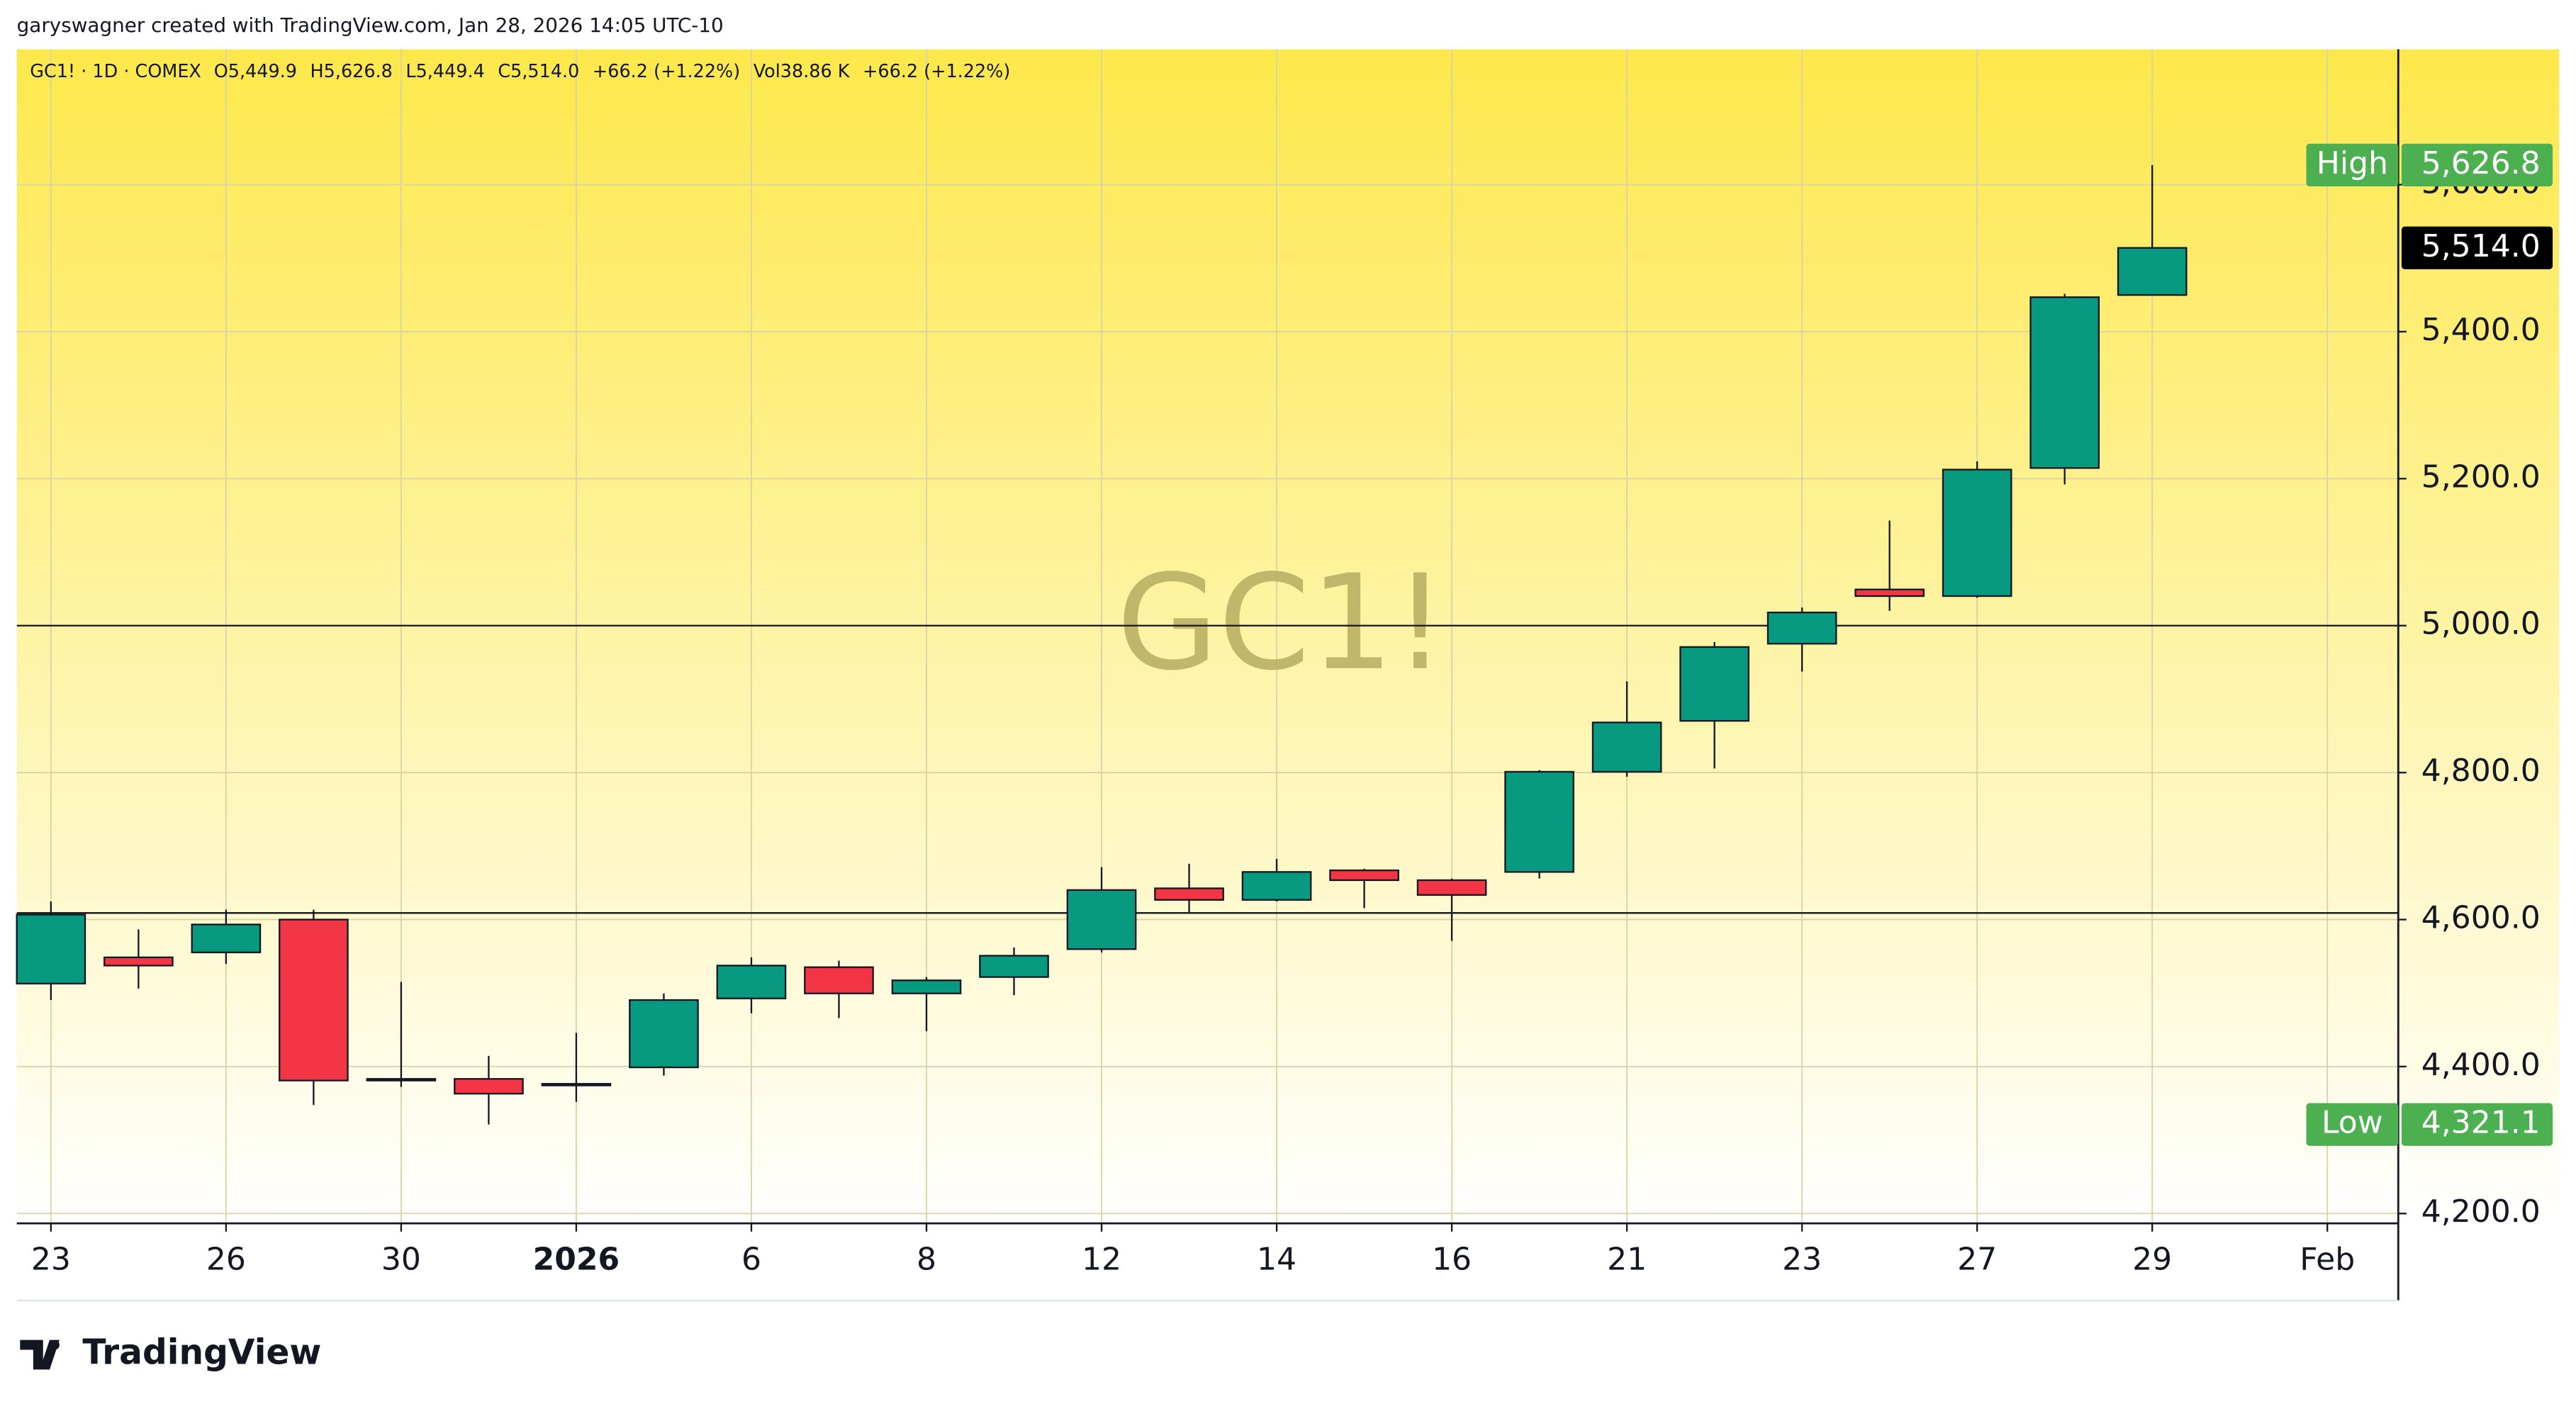 The width and height of the screenshot is (2576, 1404). What do you see at coordinates (2327, 1259) in the screenshot?
I see `x-tick-label: Feb` at bounding box center [2327, 1259].